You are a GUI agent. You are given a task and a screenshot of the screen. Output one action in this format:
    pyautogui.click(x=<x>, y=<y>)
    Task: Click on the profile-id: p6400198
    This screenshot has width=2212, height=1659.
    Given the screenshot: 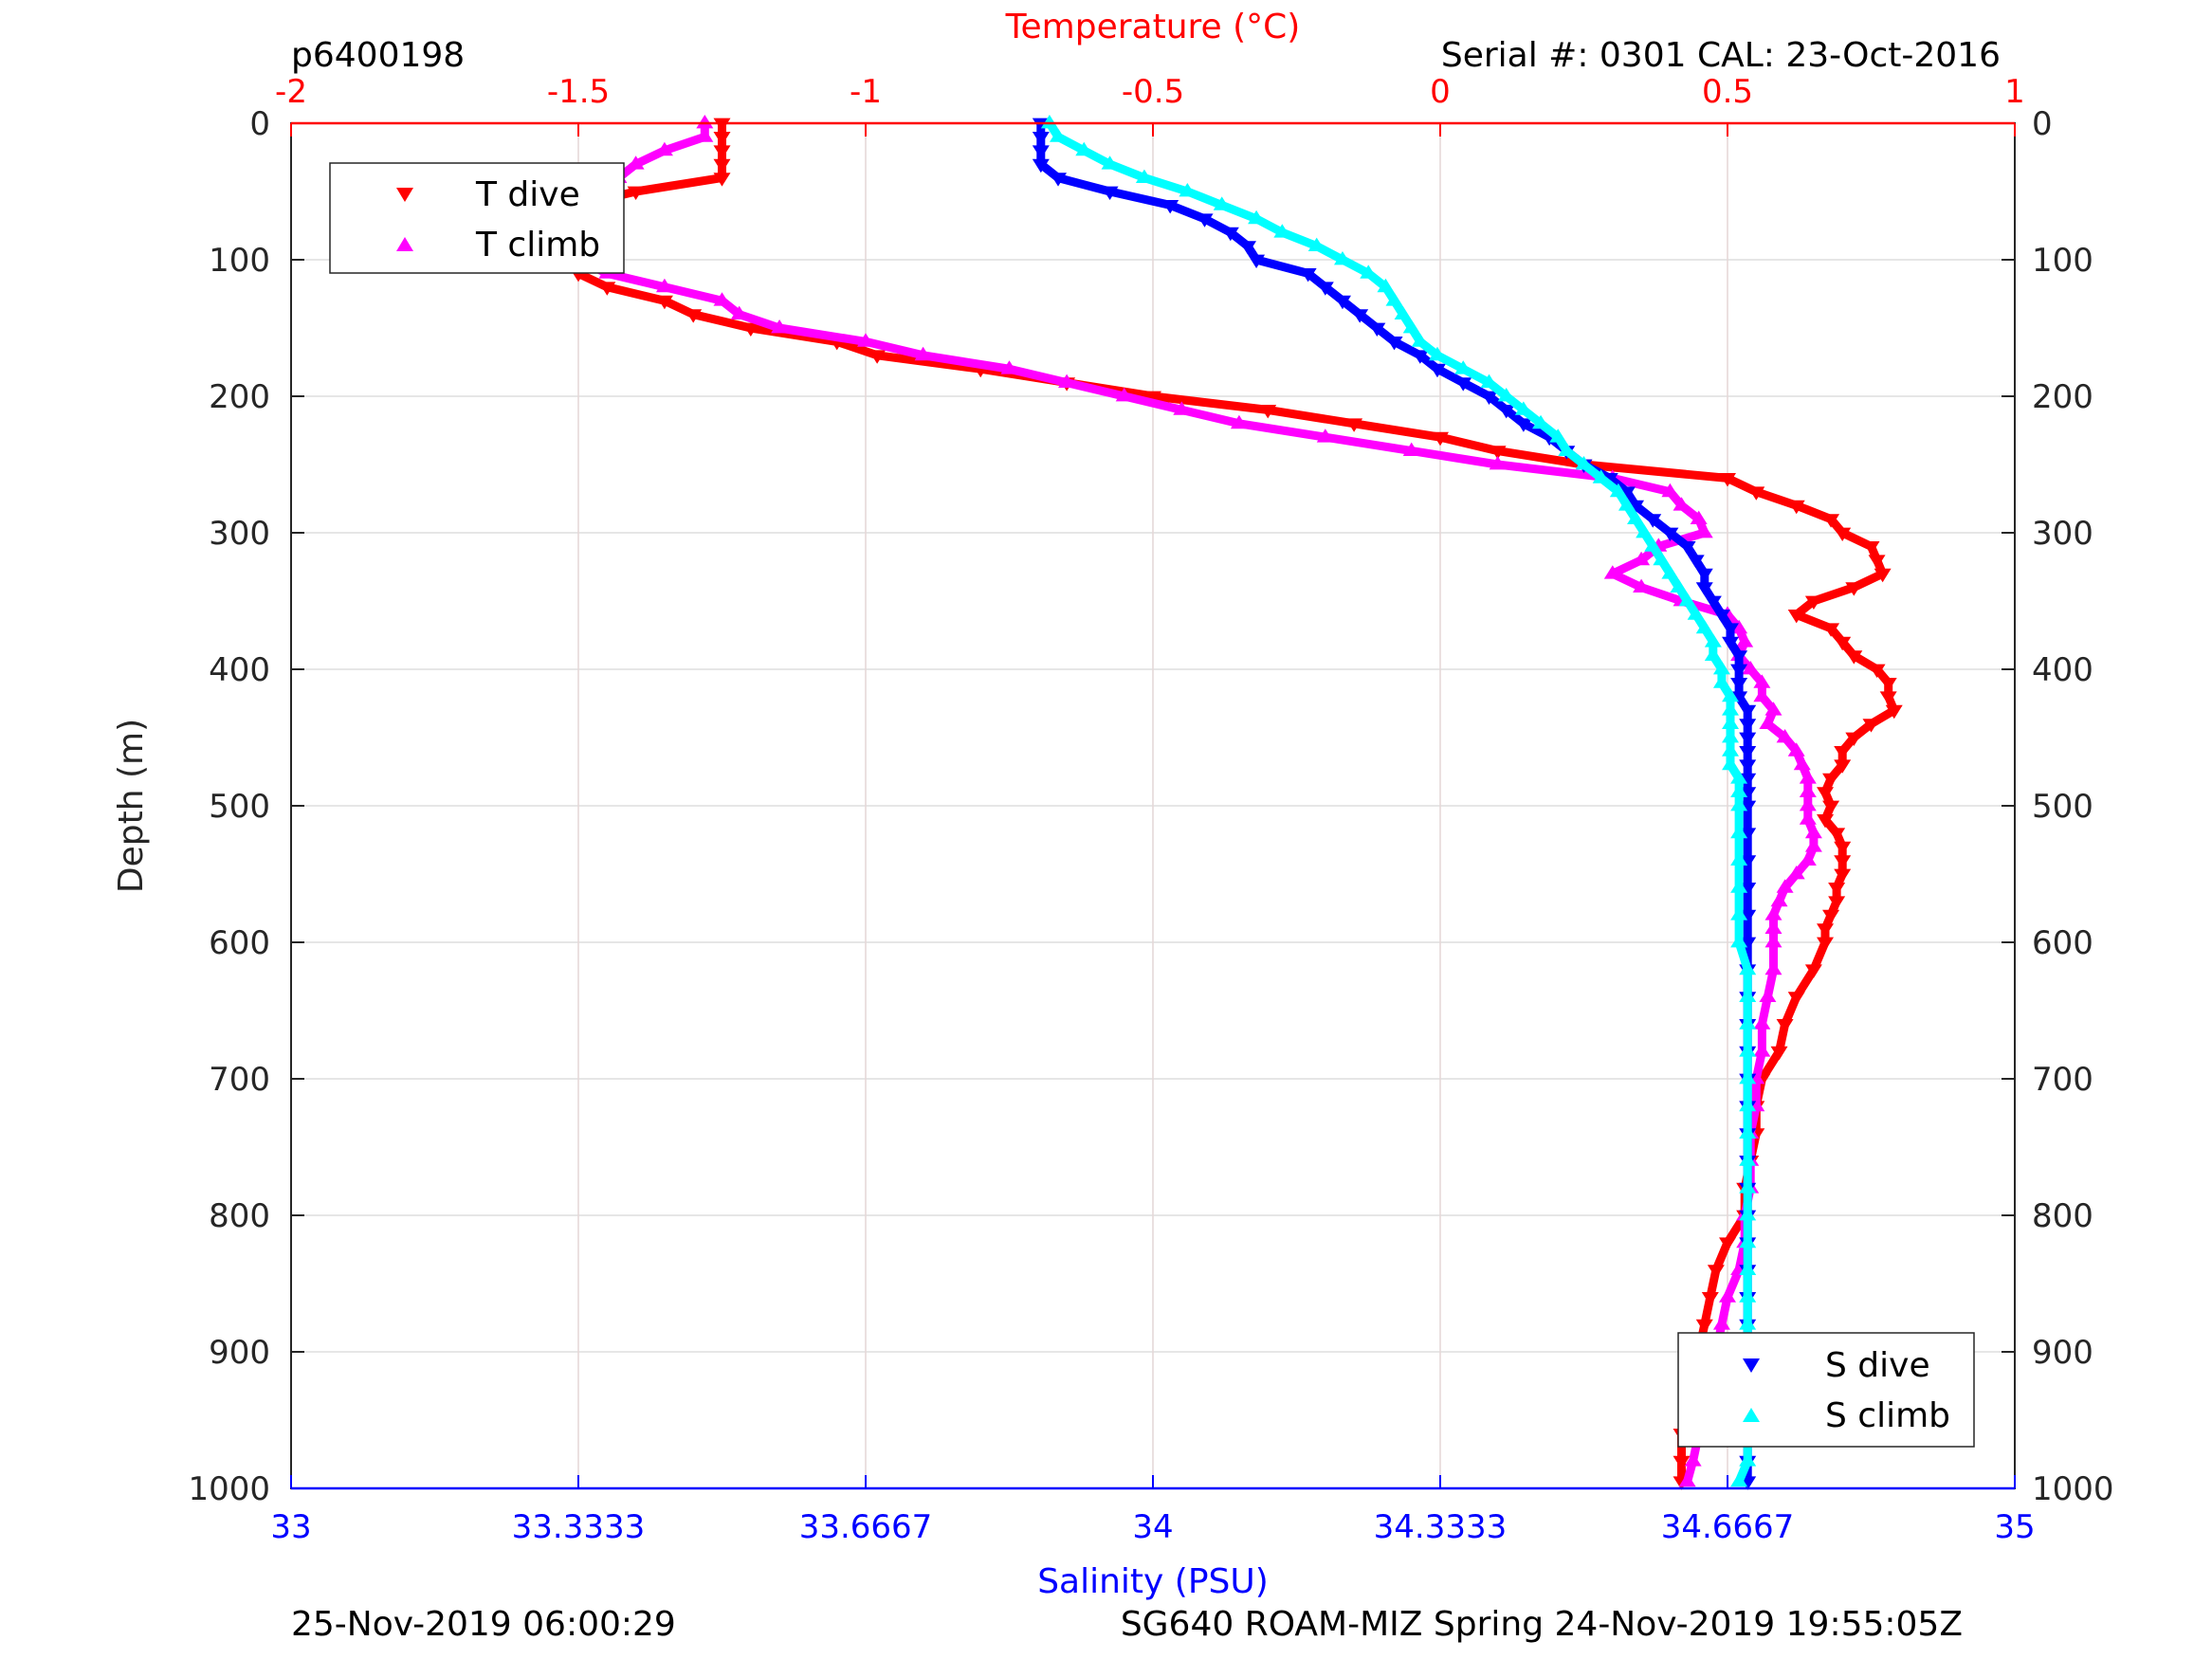 What is the action you would take?
    pyautogui.click(x=378, y=55)
    